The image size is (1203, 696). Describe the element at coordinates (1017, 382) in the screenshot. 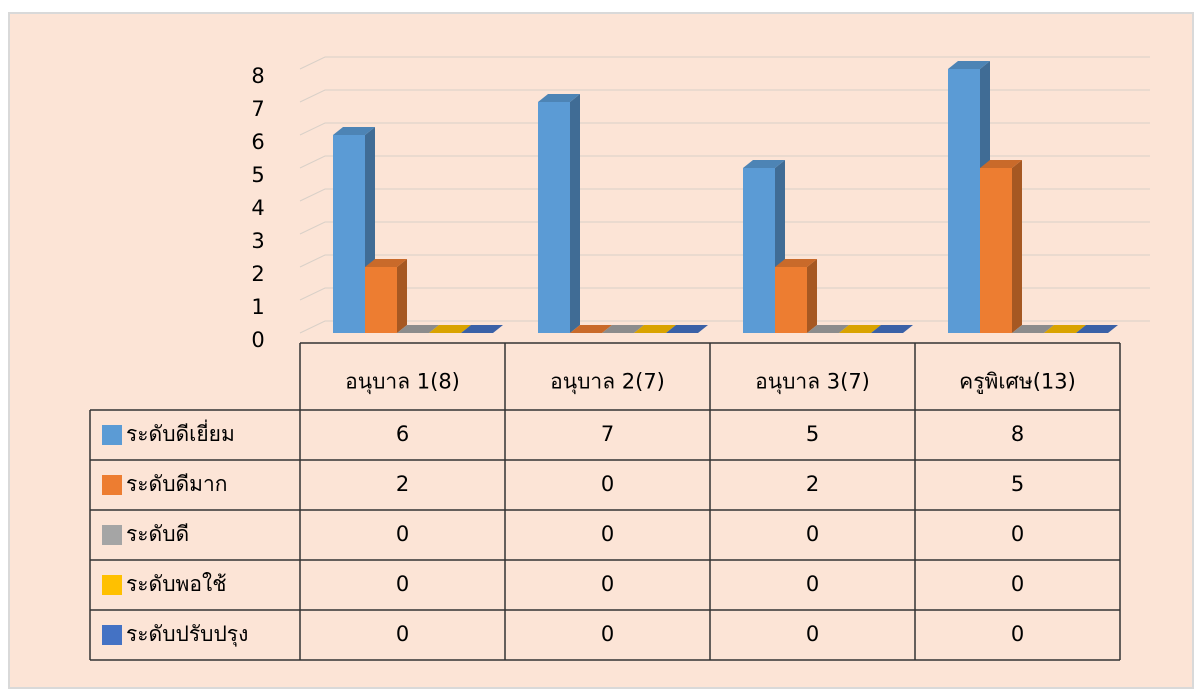

I see `x-tick-label: ครูพิเศษ(13)` at that location.